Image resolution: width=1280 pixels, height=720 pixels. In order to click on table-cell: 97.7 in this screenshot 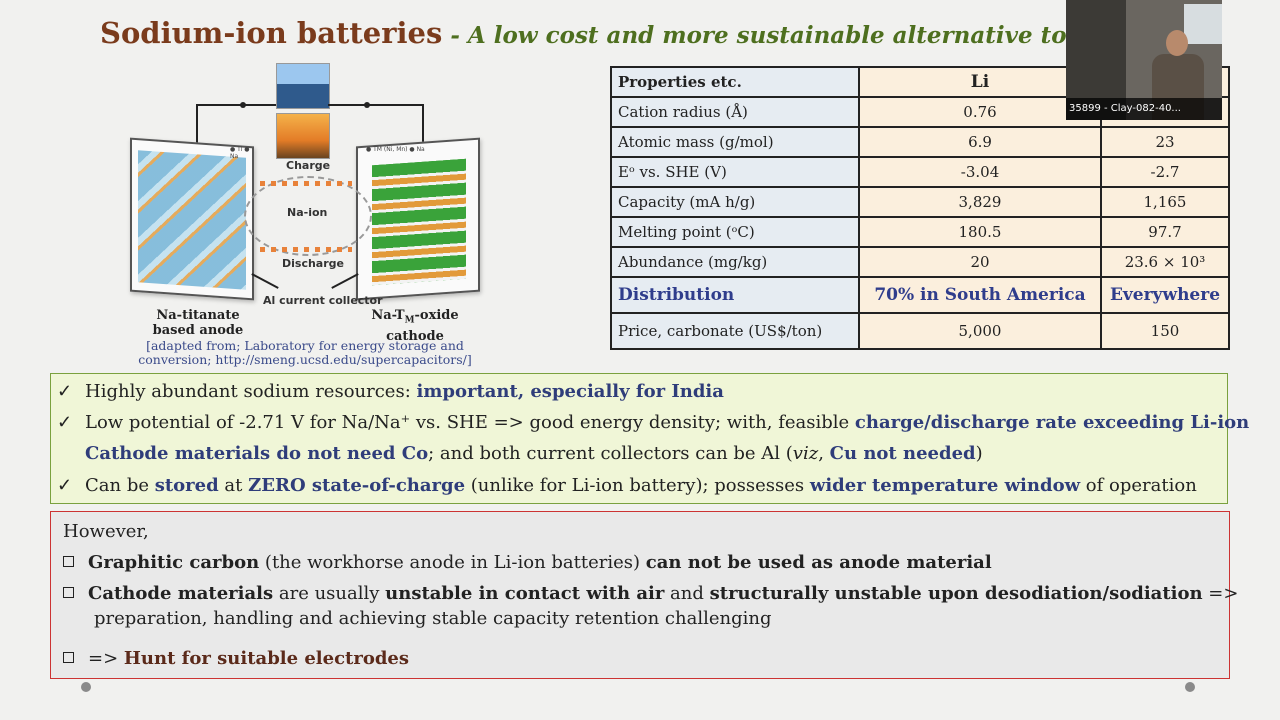, I will do `click(1165, 232)`.